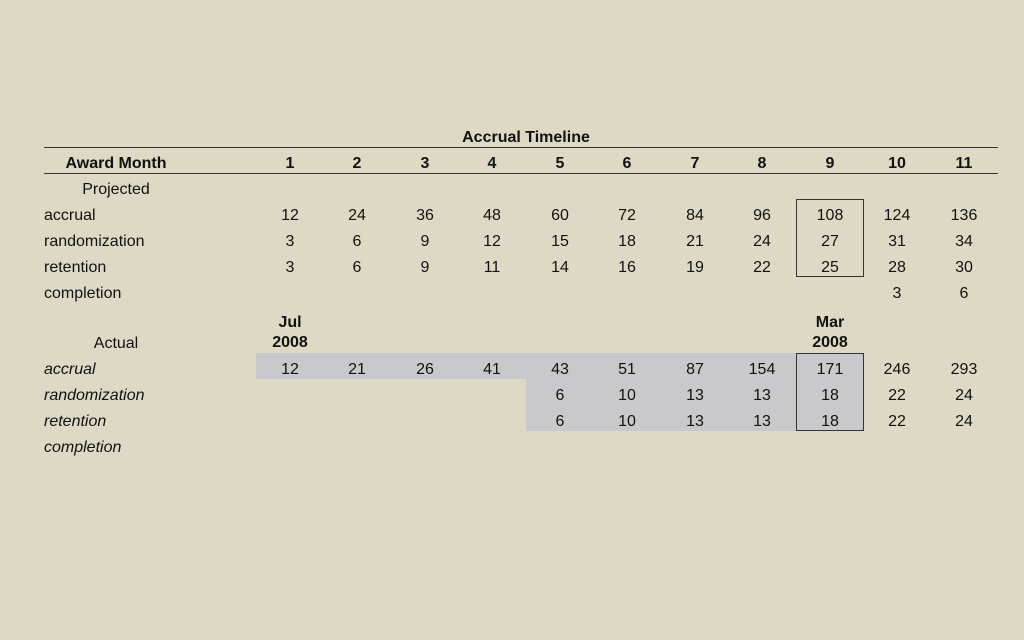  I want to click on projected-accrual-cell: 48, so click(492, 215).